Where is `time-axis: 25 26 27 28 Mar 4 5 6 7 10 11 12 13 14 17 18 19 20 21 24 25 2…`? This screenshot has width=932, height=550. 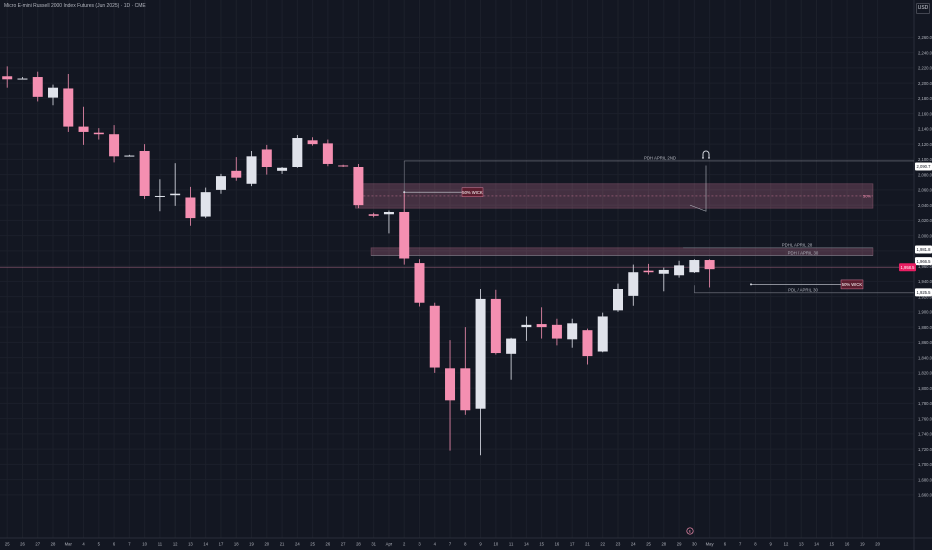
time-axis: 25 26 27 28 Mar 4 5 6 7 10 11 12 13 14 17 18 19 20 21 24 25 2… is located at coordinates (443, 544).